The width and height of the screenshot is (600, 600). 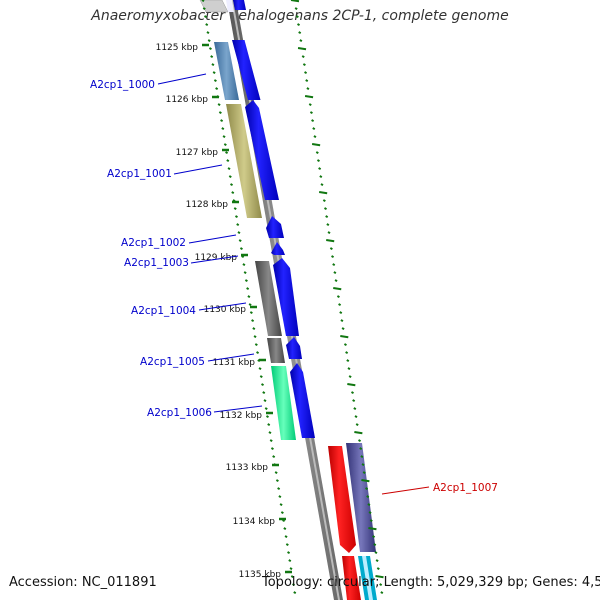 I want to click on gene-label: A2cp1_1006, so click(x=179, y=413).